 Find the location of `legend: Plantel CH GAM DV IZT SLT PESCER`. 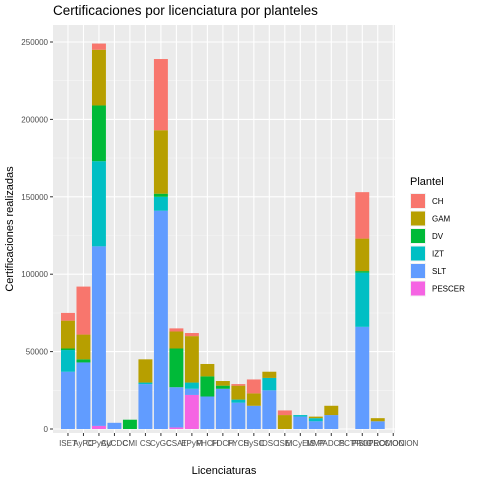

legend: Plantel CH GAM DV IZT SLT PESCER is located at coordinates (437, 236).